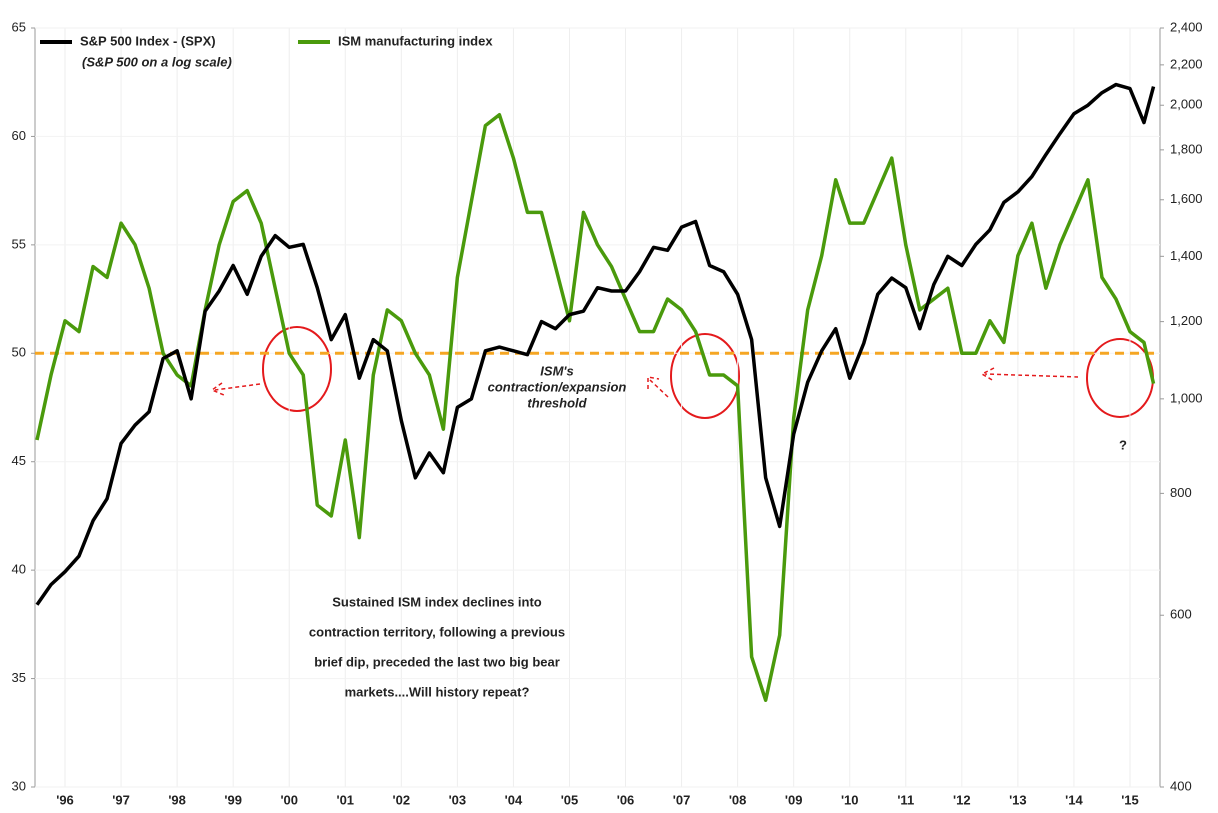  I want to click on x-tick-label: '01, so click(345, 799).